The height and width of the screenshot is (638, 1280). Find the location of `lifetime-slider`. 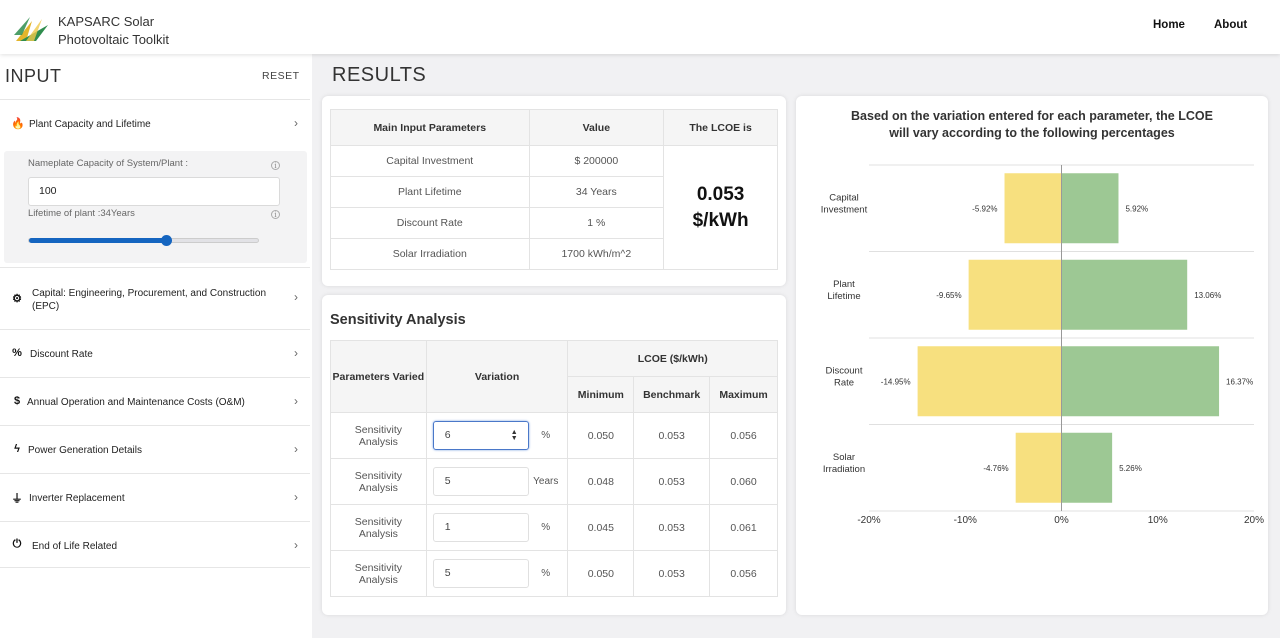

lifetime-slider is located at coordinates (143, 240).